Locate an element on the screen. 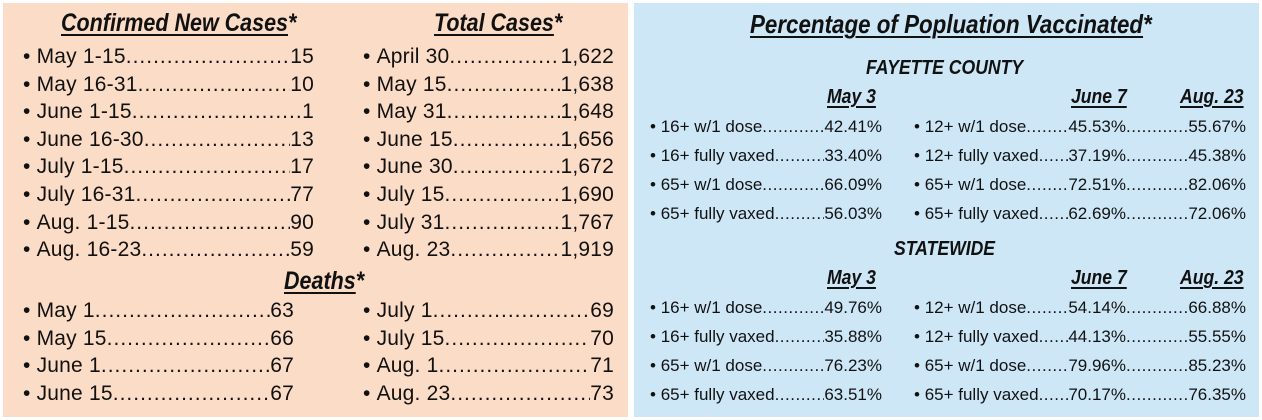 The image size is (1262, 420). list-item: Aug. 1-1590 is located at coordinates (168, 225).